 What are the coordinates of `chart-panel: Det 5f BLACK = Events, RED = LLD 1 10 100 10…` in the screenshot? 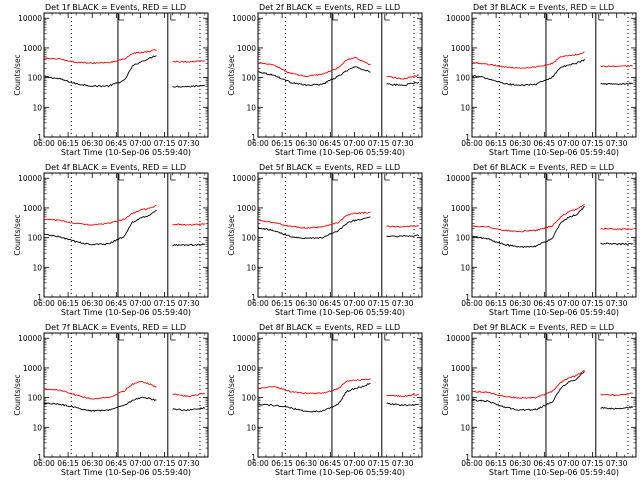 It's located at (325, 240).